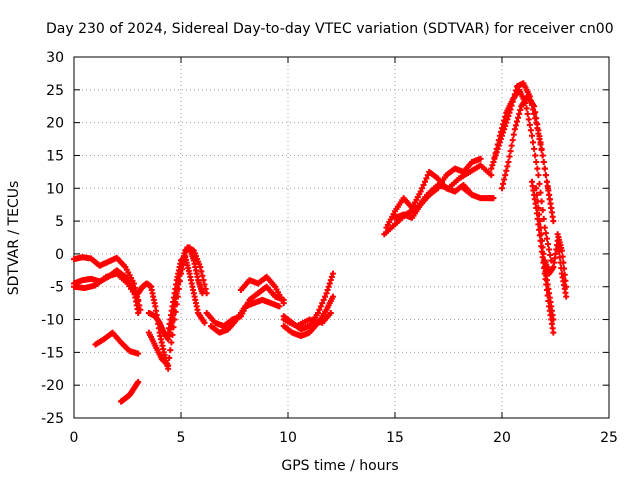 This screenshot has width=640, height=480. I want to click on x-tick-label: 0, so click(74, 438).